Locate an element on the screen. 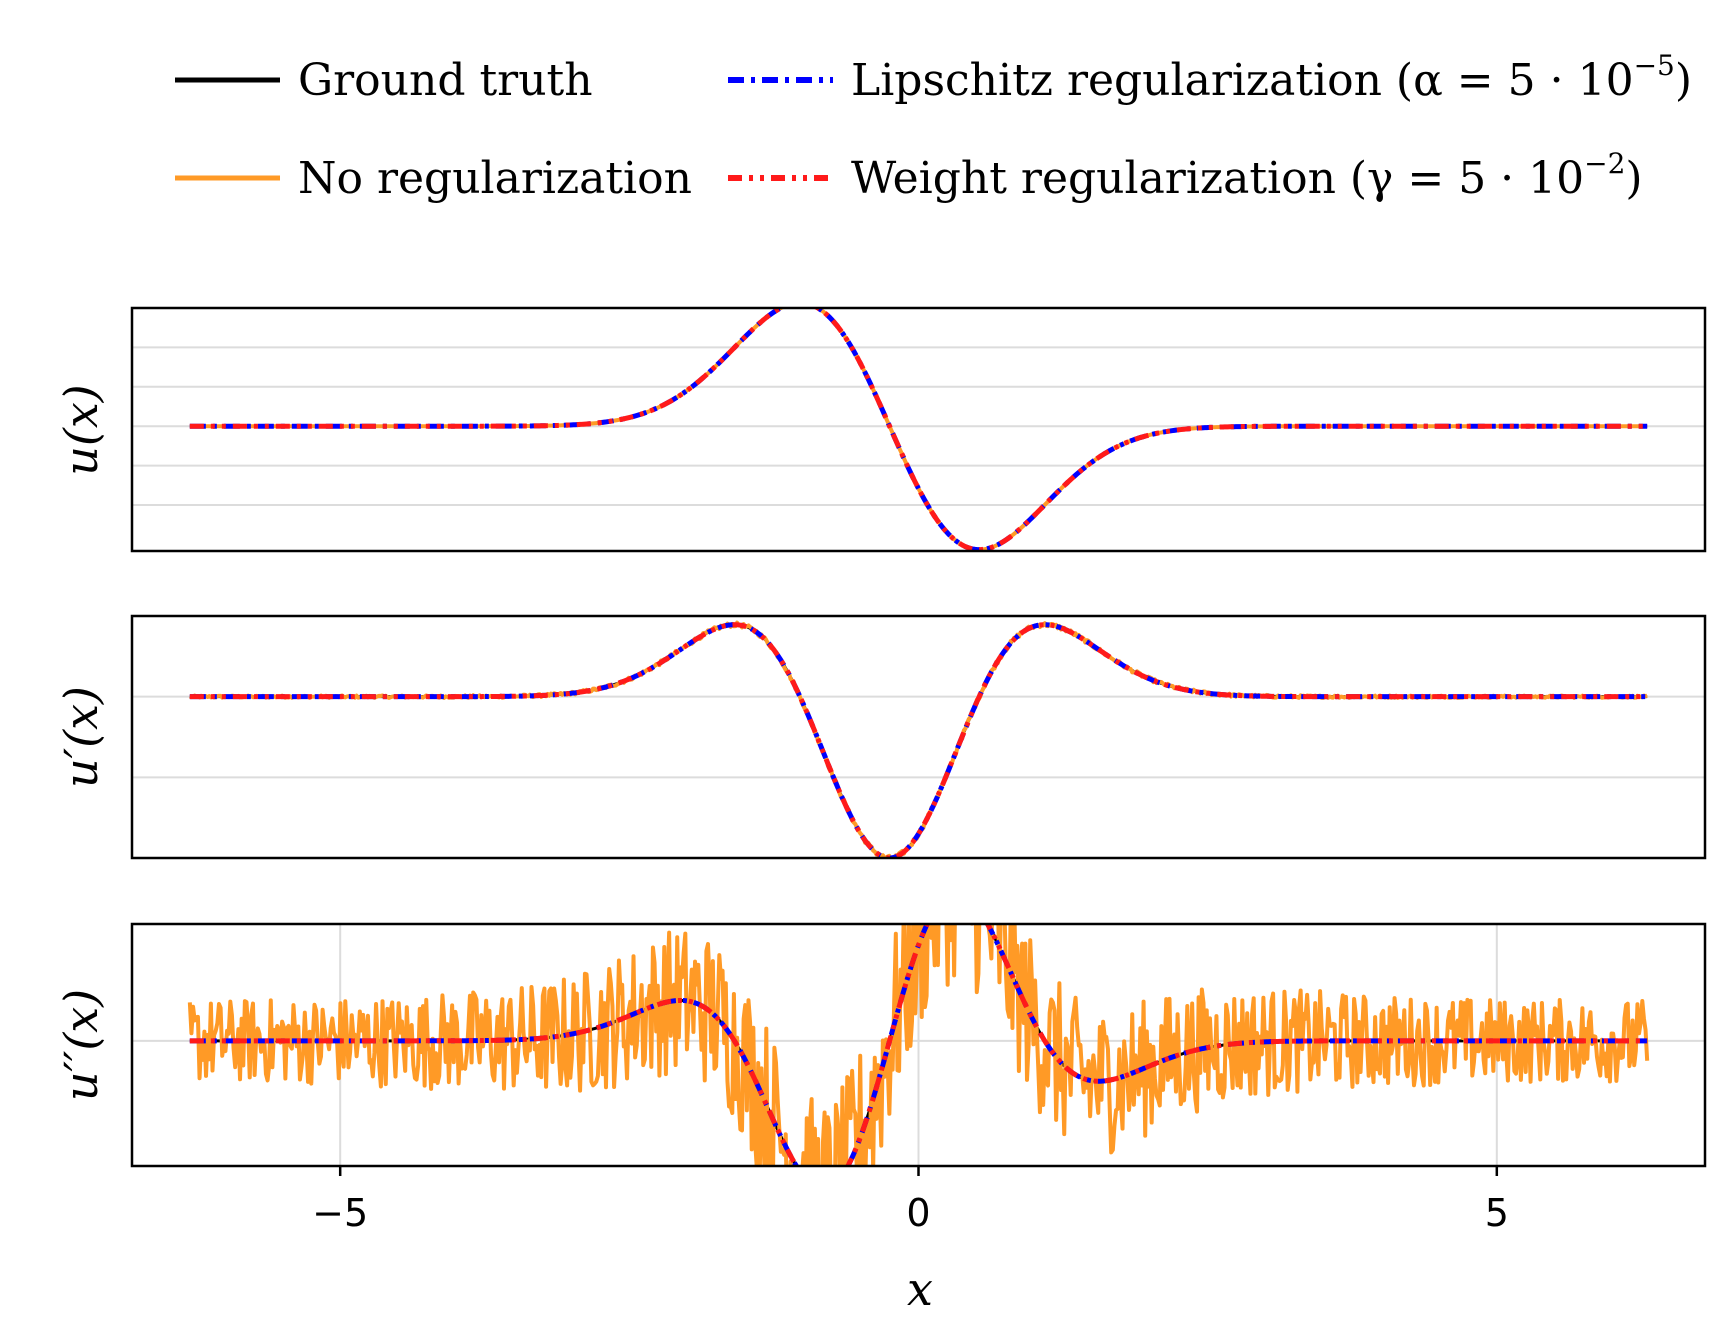  panel-du-ylabel: u′(x) is located at coordinates (81, 737).